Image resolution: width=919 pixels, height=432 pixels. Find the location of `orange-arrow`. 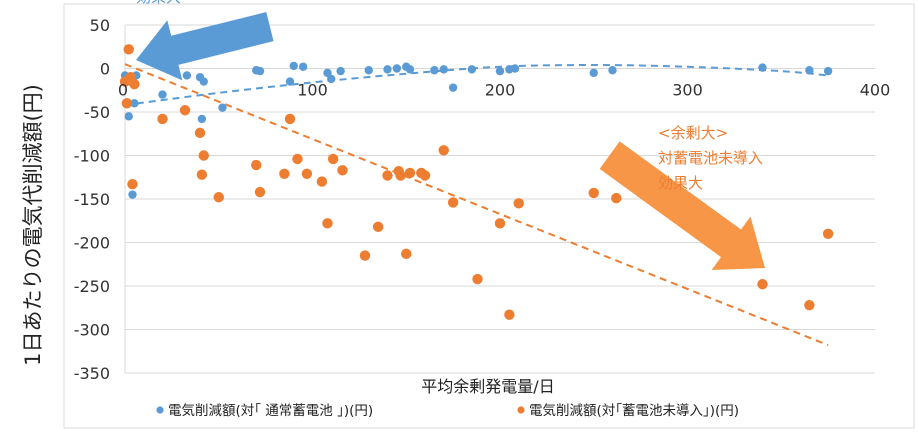

orange-arrow is located at coordinates (682, 206).